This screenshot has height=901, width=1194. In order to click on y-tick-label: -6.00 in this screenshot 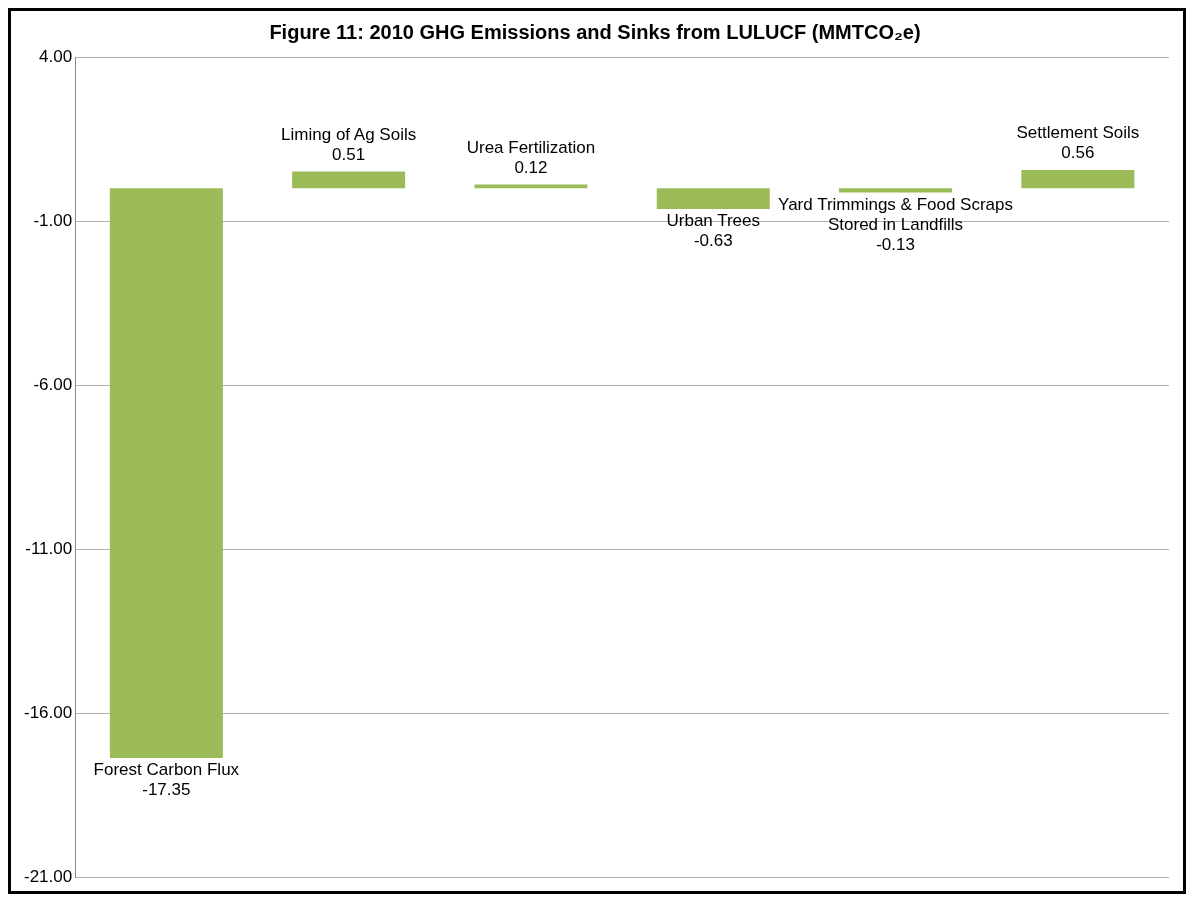, I will do `click(53, 385)`.